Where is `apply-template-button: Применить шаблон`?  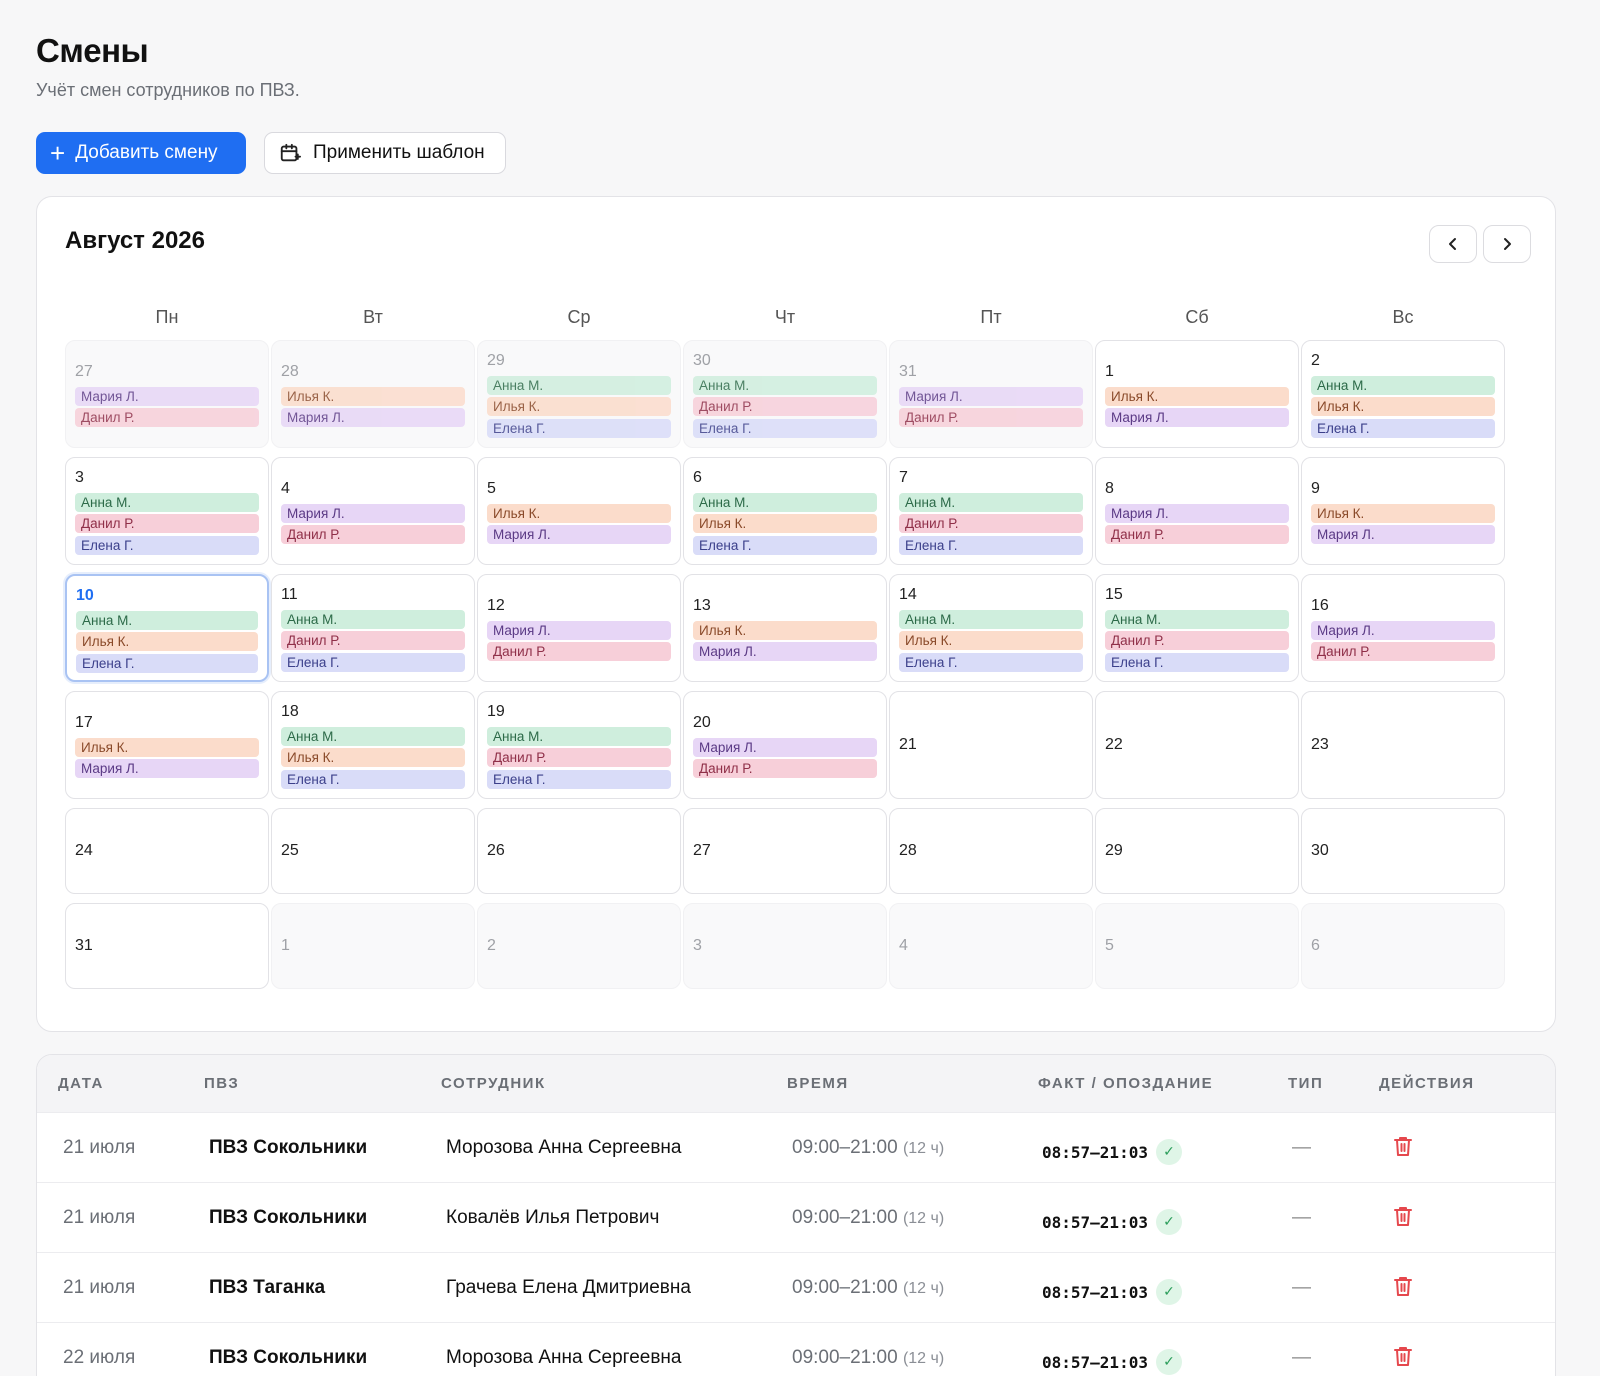 apply-template-button: Применить шаблон is located at coordinates (385, 153).